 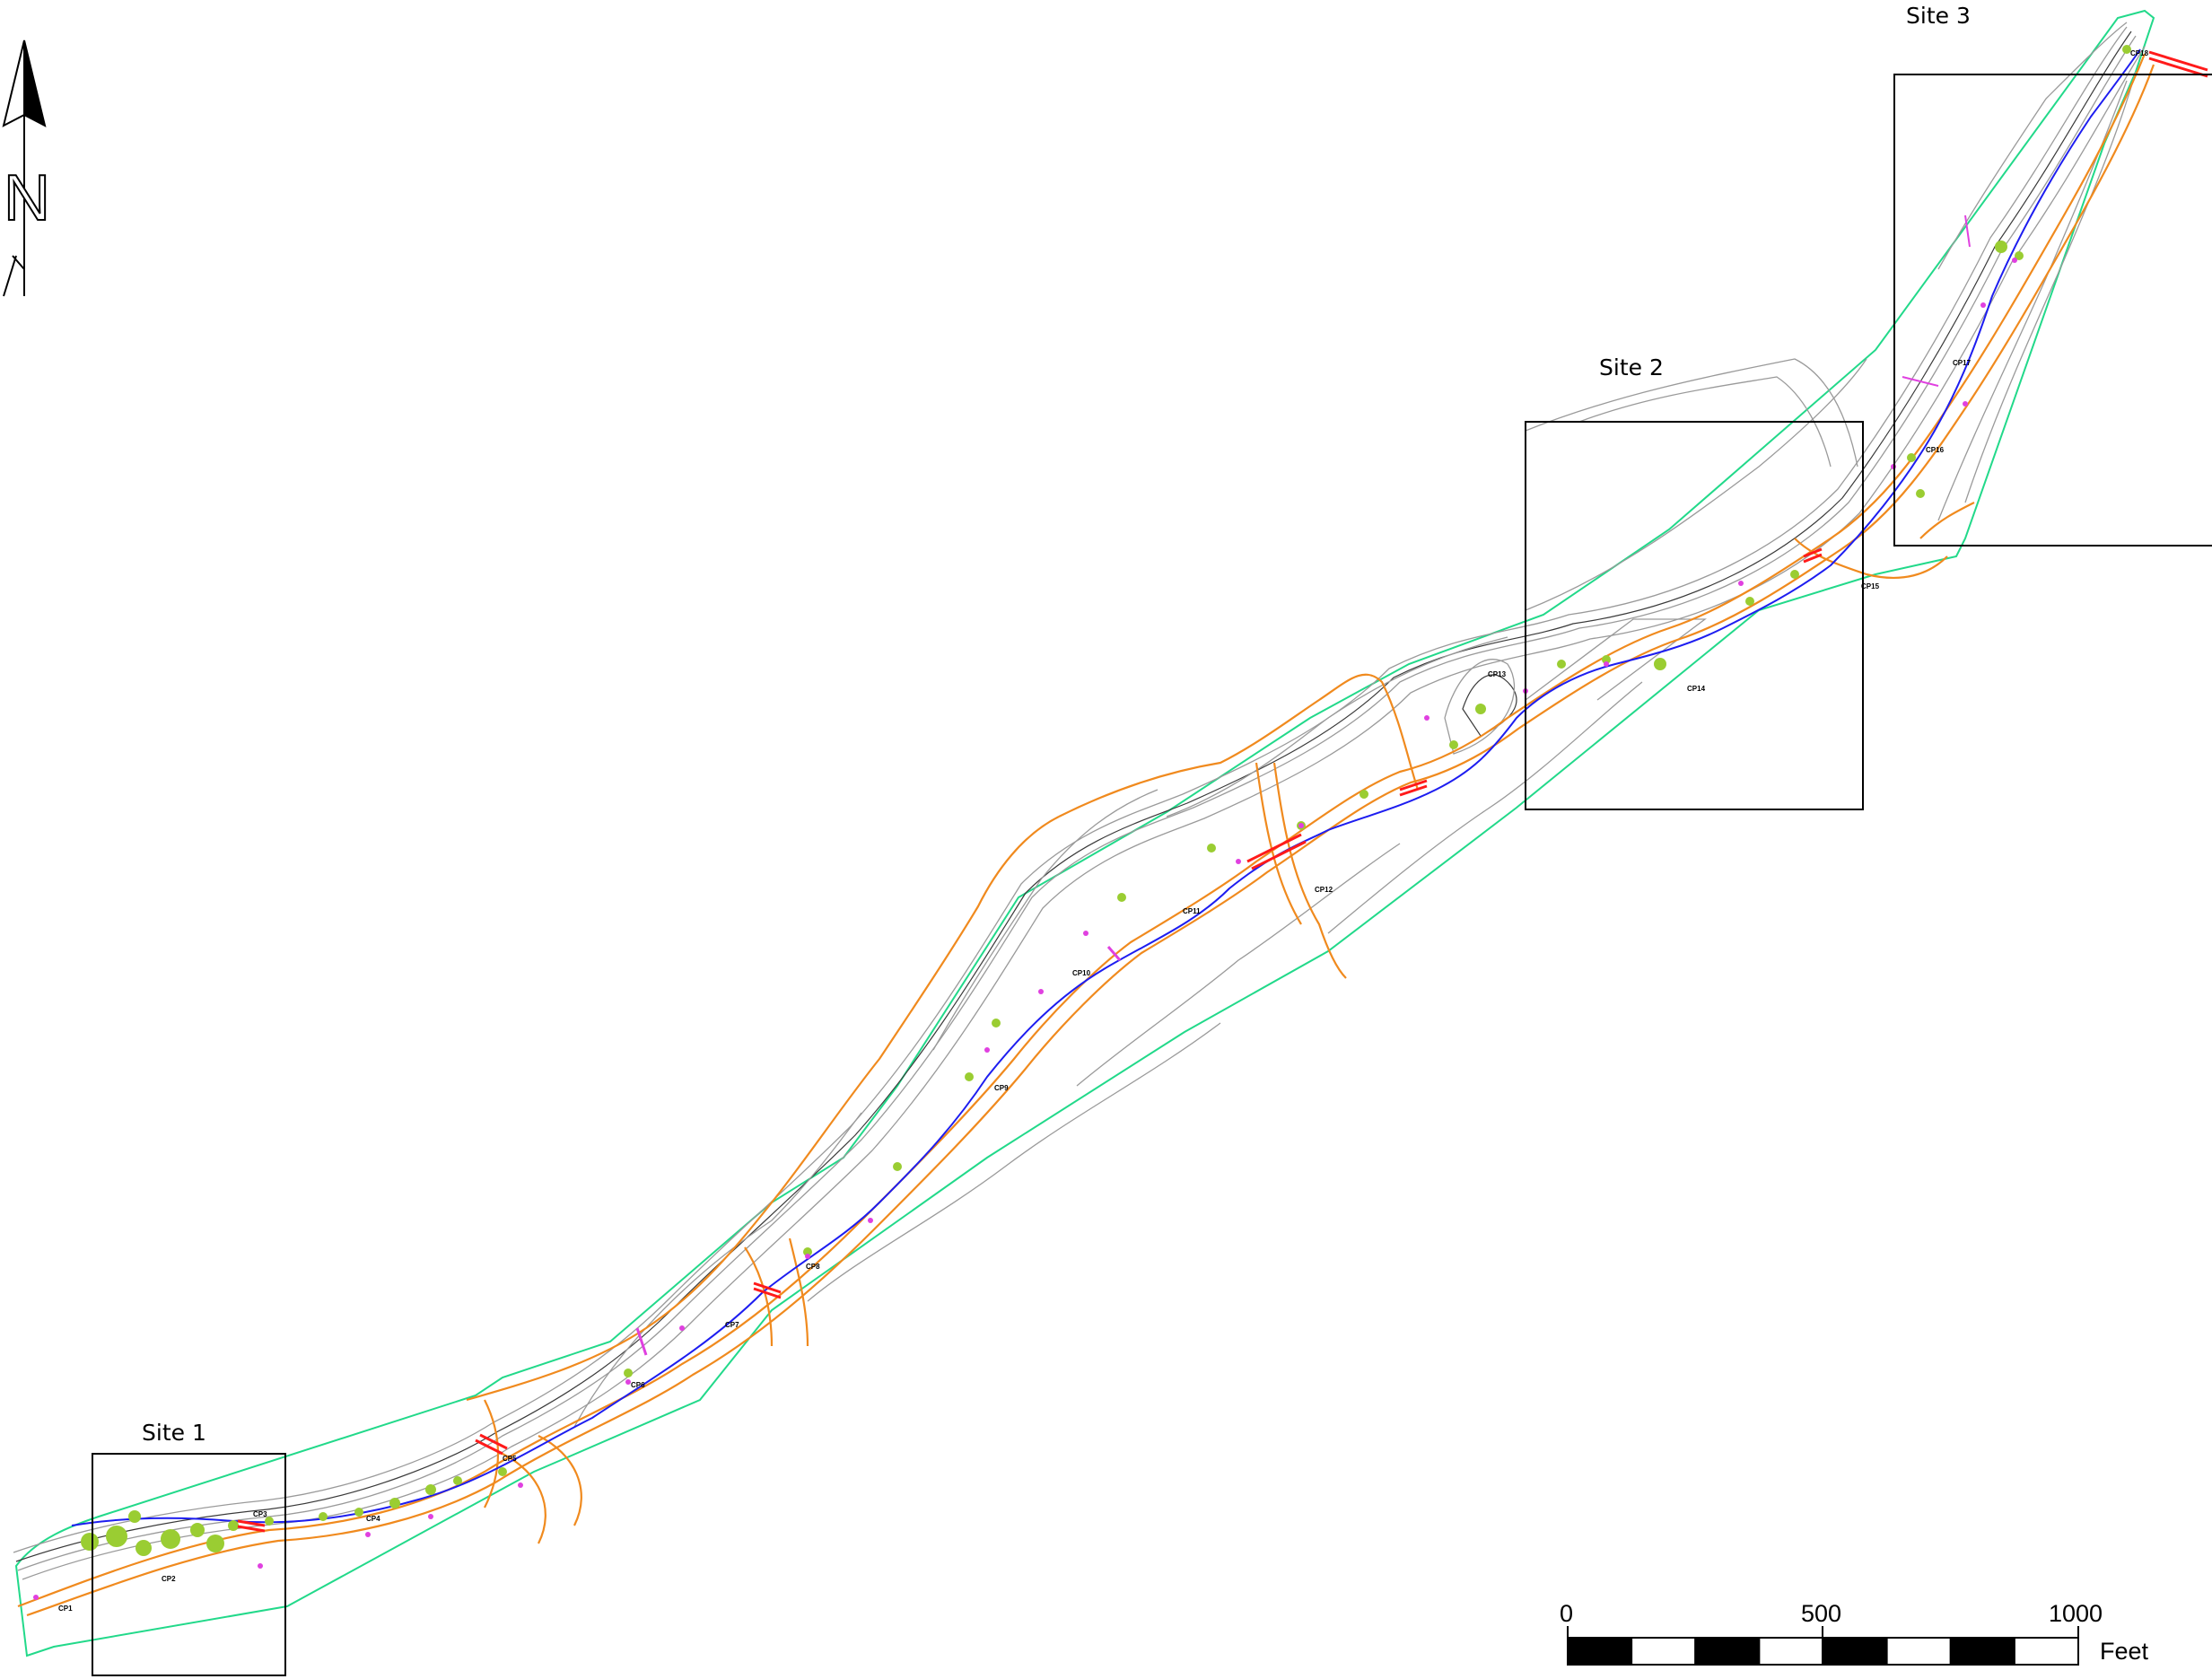 I want to click on checkpoint-cp7: CP7, so click(x=732, y=1325).